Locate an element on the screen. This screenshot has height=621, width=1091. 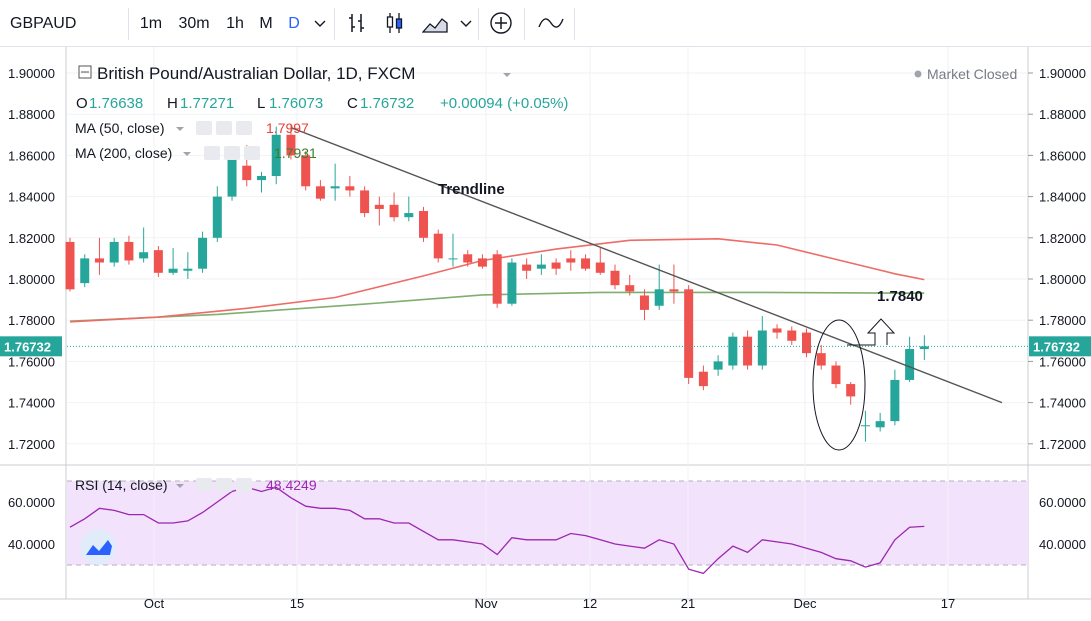
price-tick-left: 1.80000 is located at coordinates (31, 279).